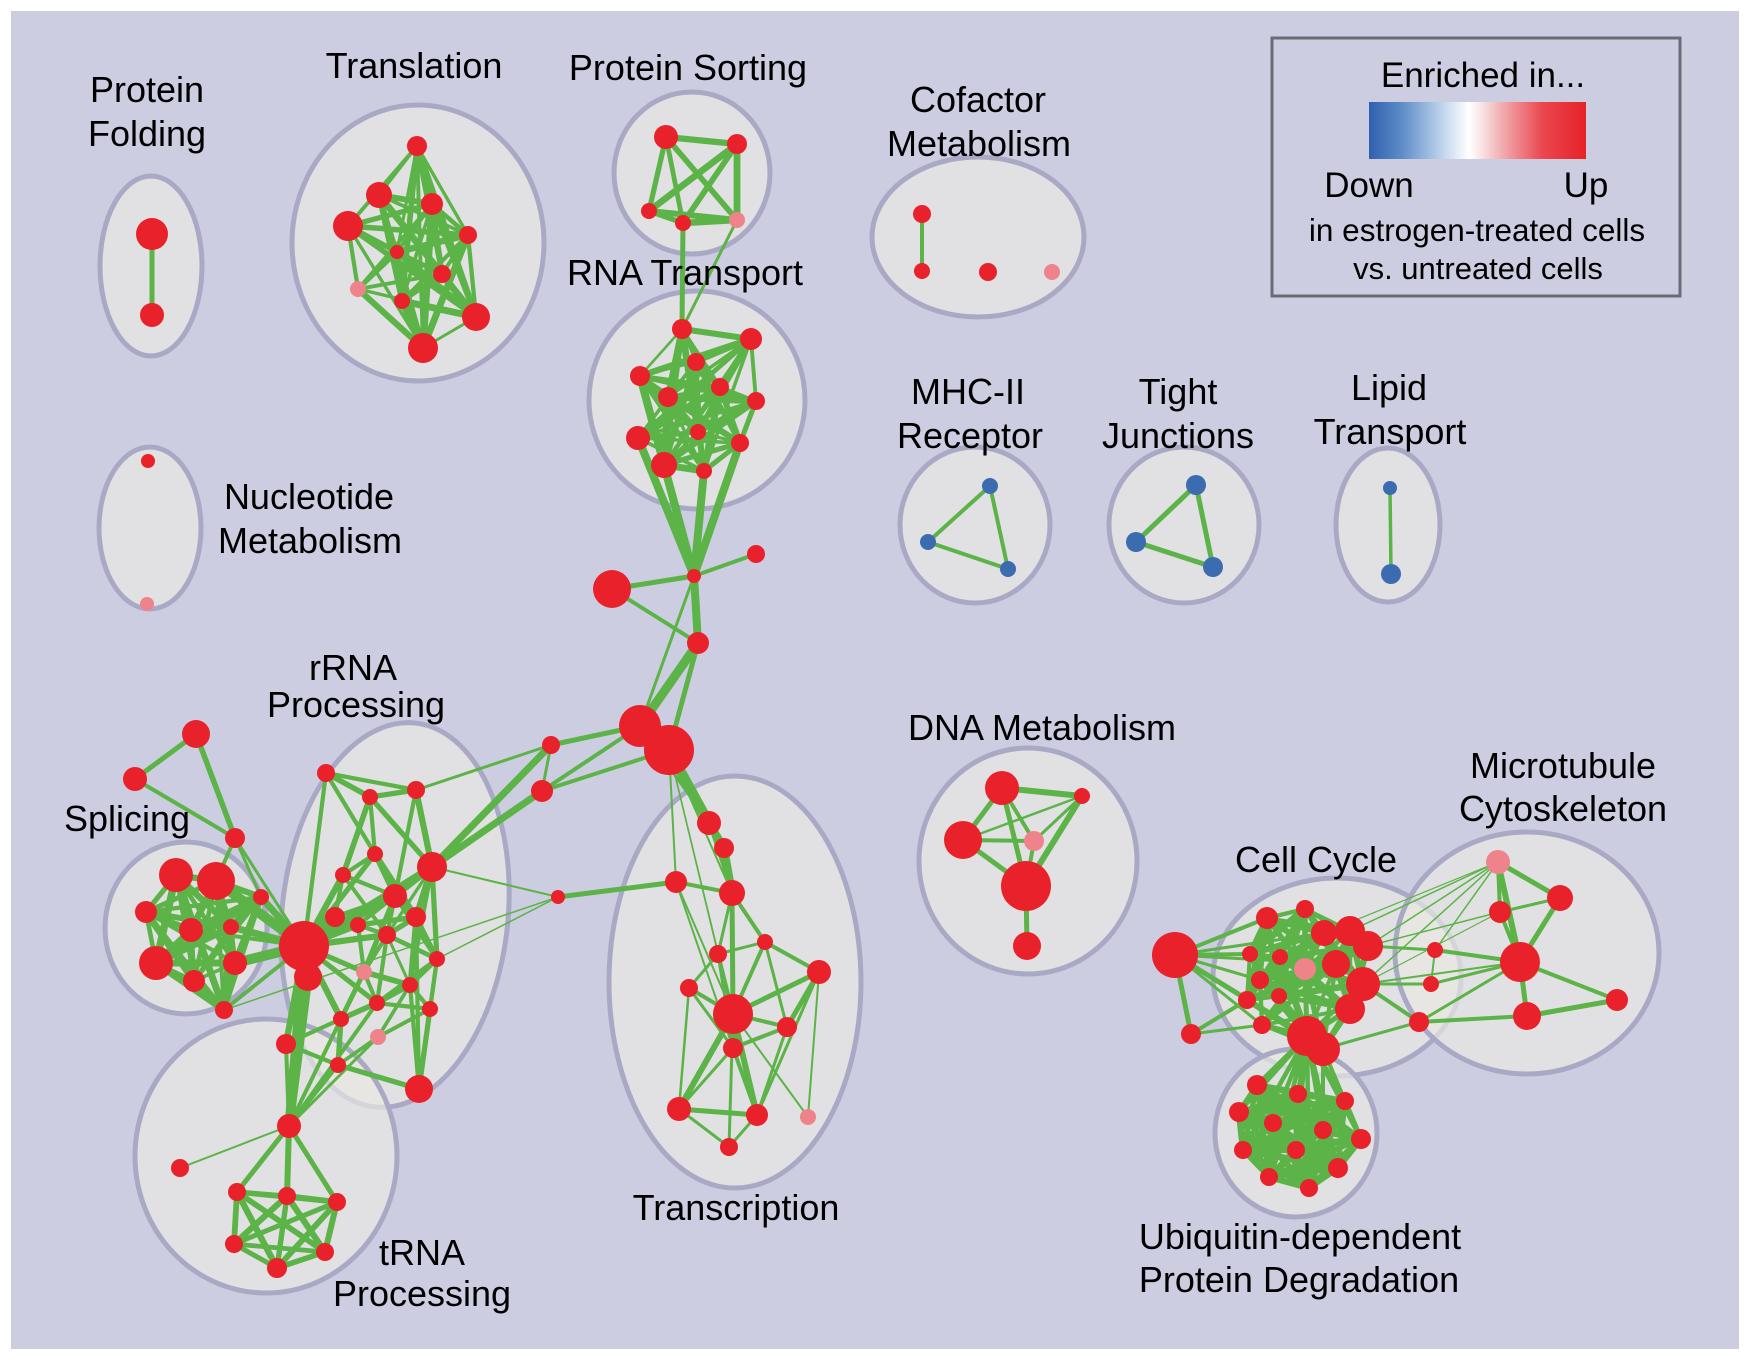  Describe the element at coordinates (978, 99) in the screenshot. I see `svg-text: Cofactor` at that location.